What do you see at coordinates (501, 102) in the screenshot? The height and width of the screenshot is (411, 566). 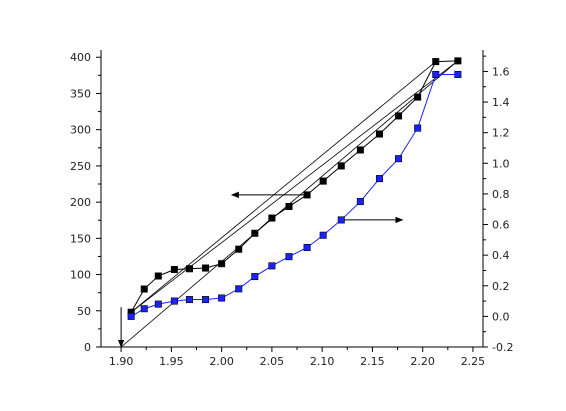 I see `y2-tick-label: 1.4` at bounding box center [501, 102].